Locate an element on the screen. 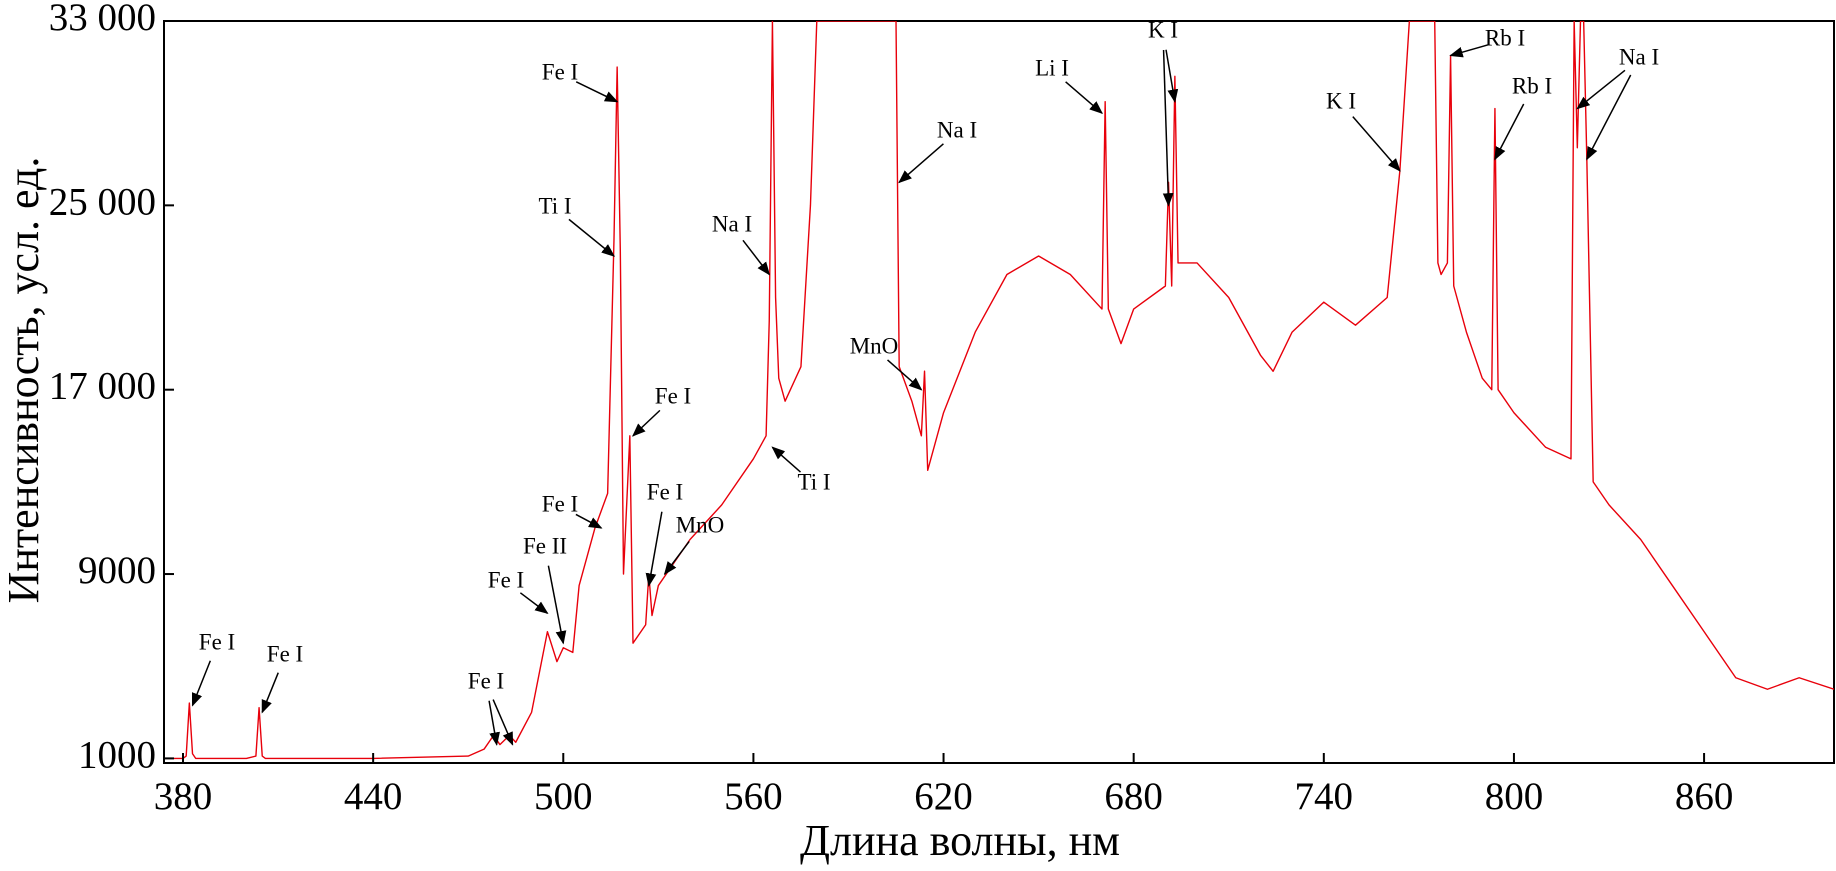 The height and width of the screenshot is (871, 1836). y-tick-label: 17 000 is located at coordinates (102, 386).